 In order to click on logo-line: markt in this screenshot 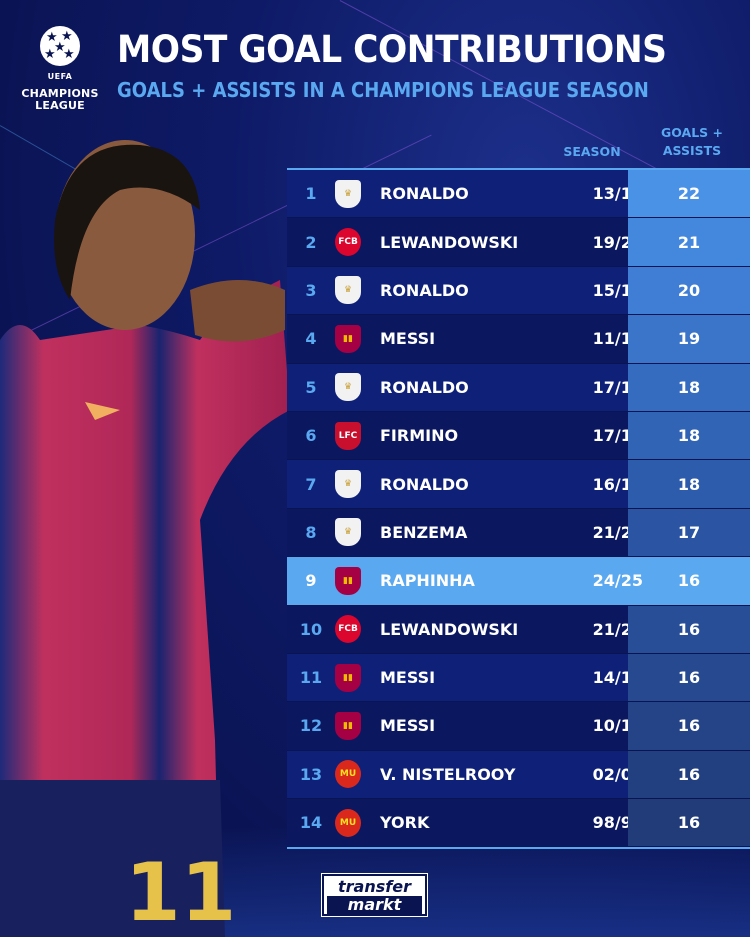, I will do `click(374, 905)`.